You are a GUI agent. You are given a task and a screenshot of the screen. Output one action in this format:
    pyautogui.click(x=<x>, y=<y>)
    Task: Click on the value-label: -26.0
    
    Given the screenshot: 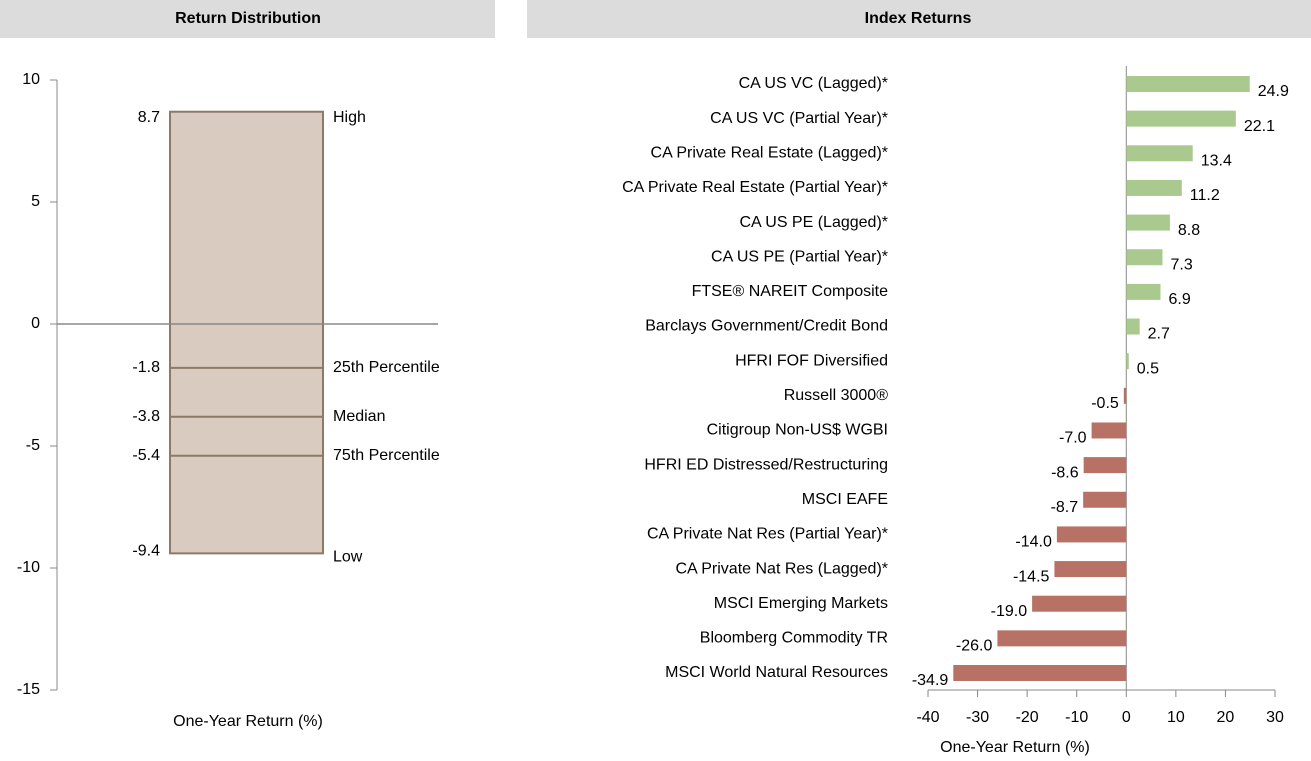 What is the action you would take?
    pyautogui.click(x=974, y=646)
    